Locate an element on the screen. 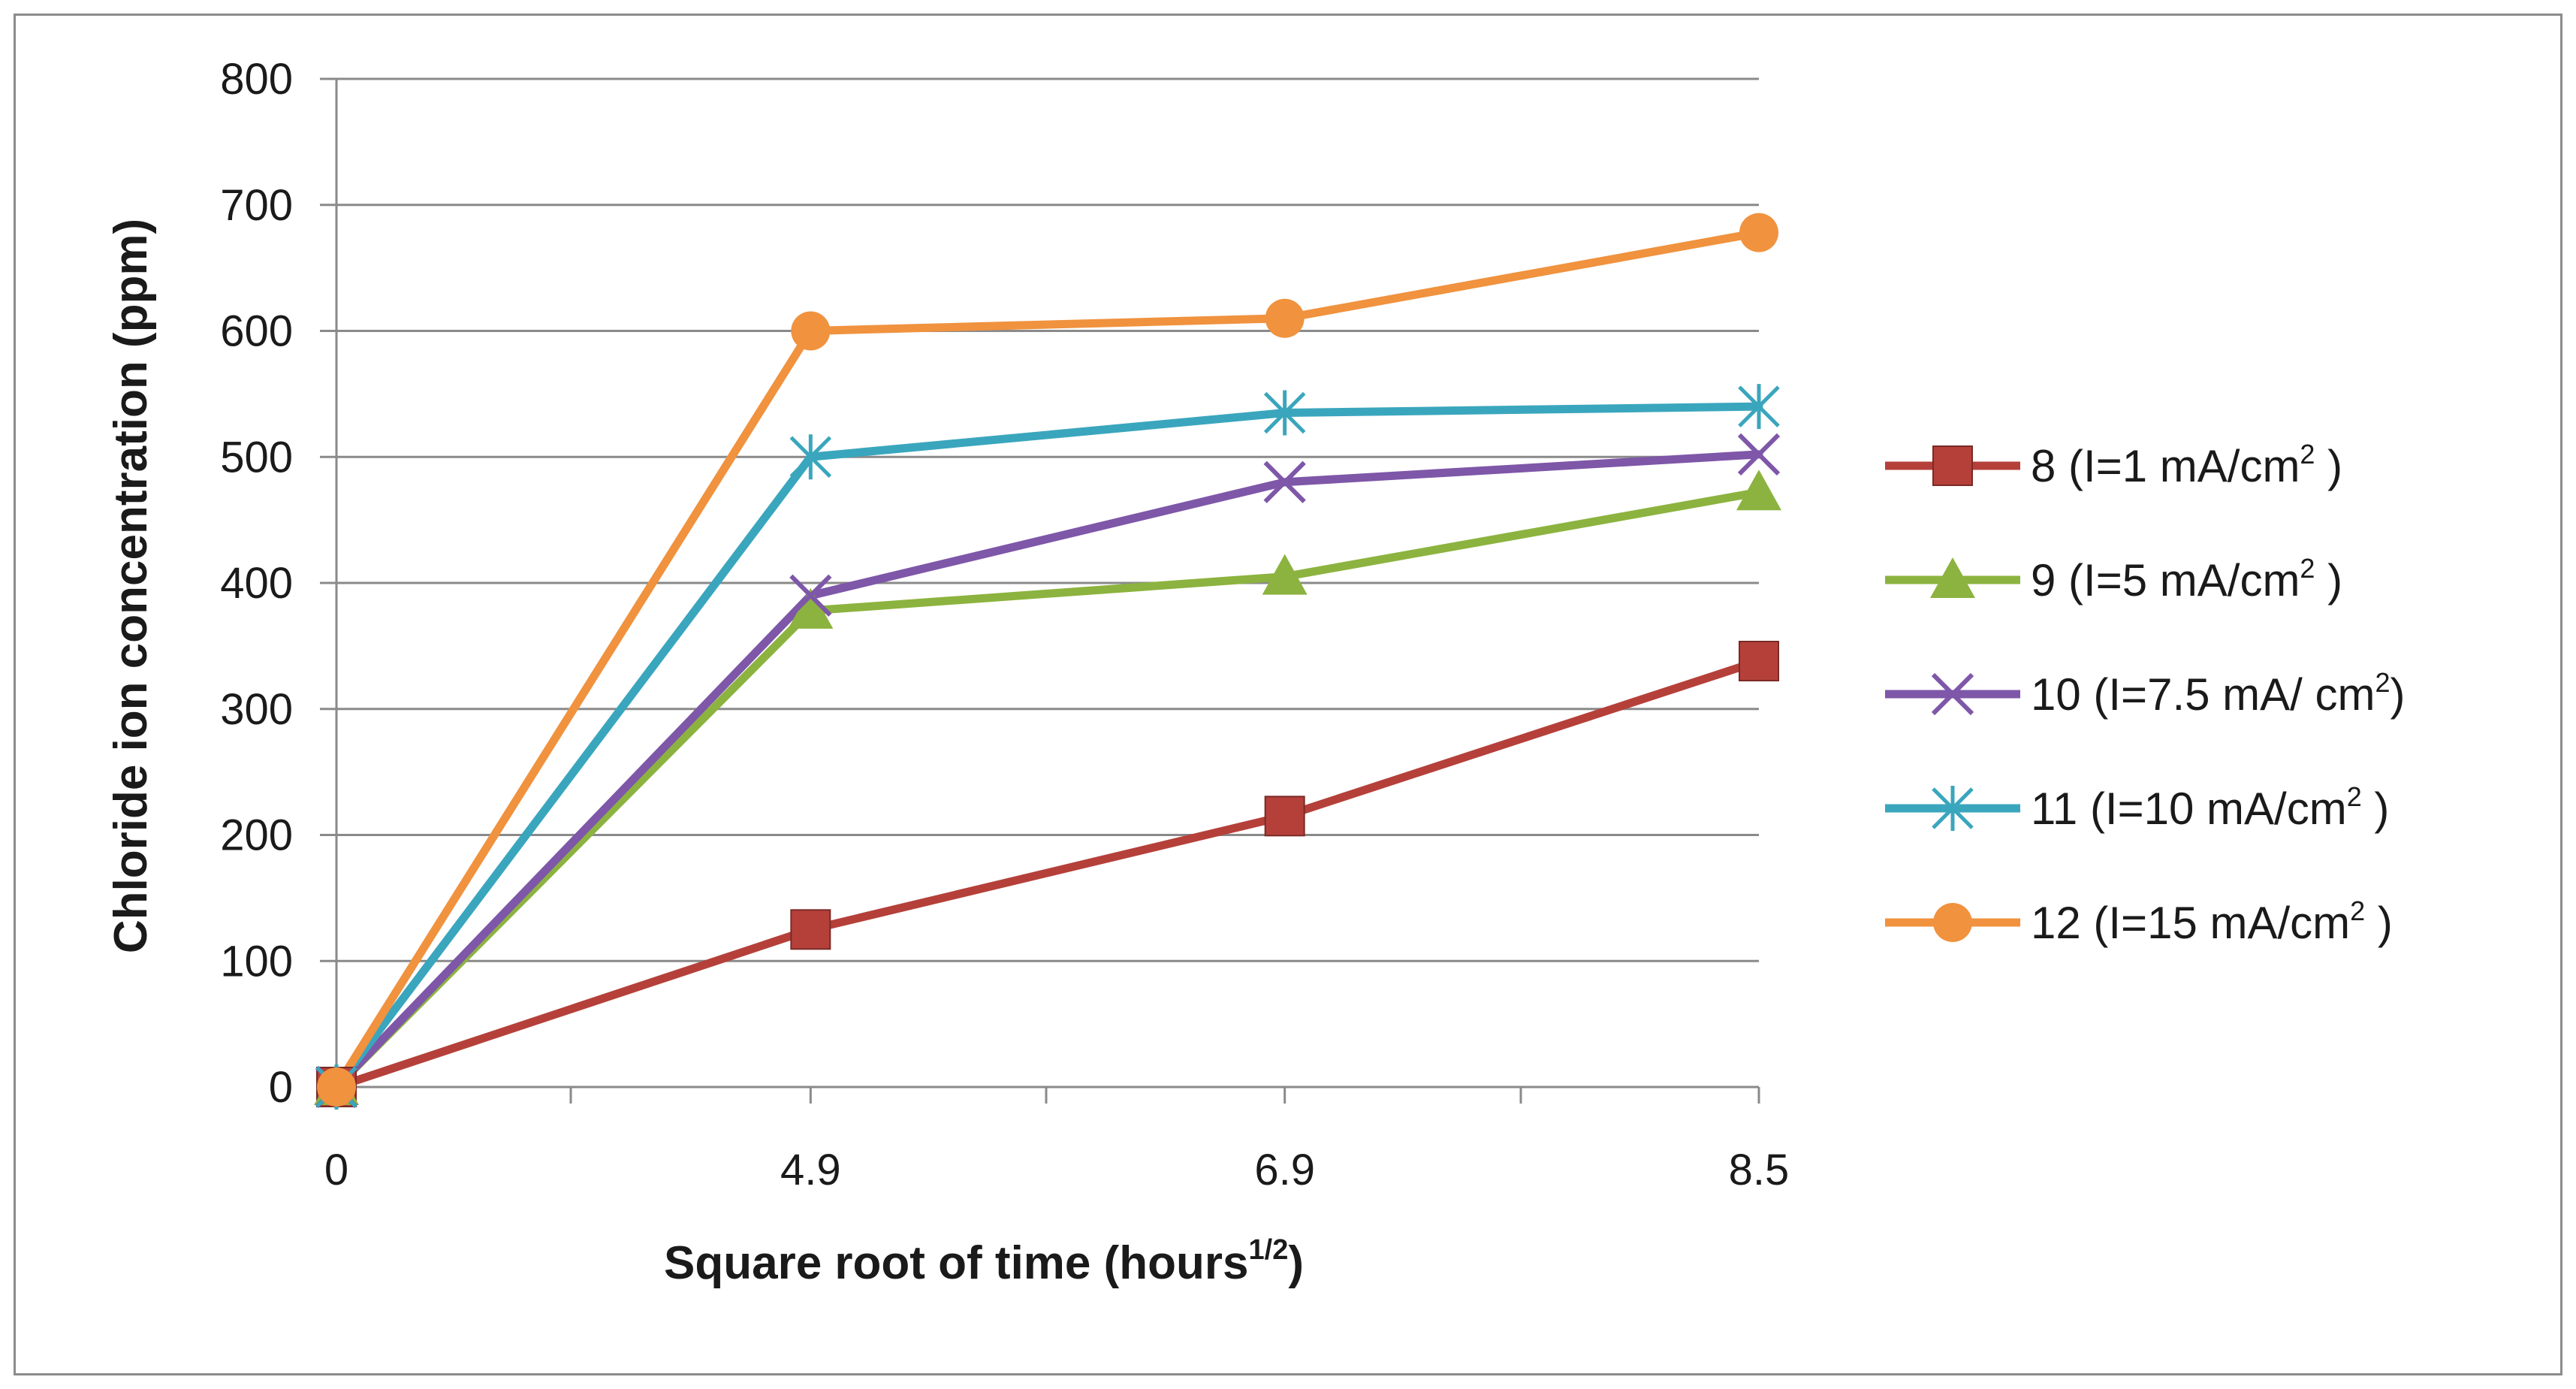 The width and height of the screenshot is (2576, 1389). legend-item-4: 12 (I=15 mA/cm2 ) is located at coordinates (2139, 921).